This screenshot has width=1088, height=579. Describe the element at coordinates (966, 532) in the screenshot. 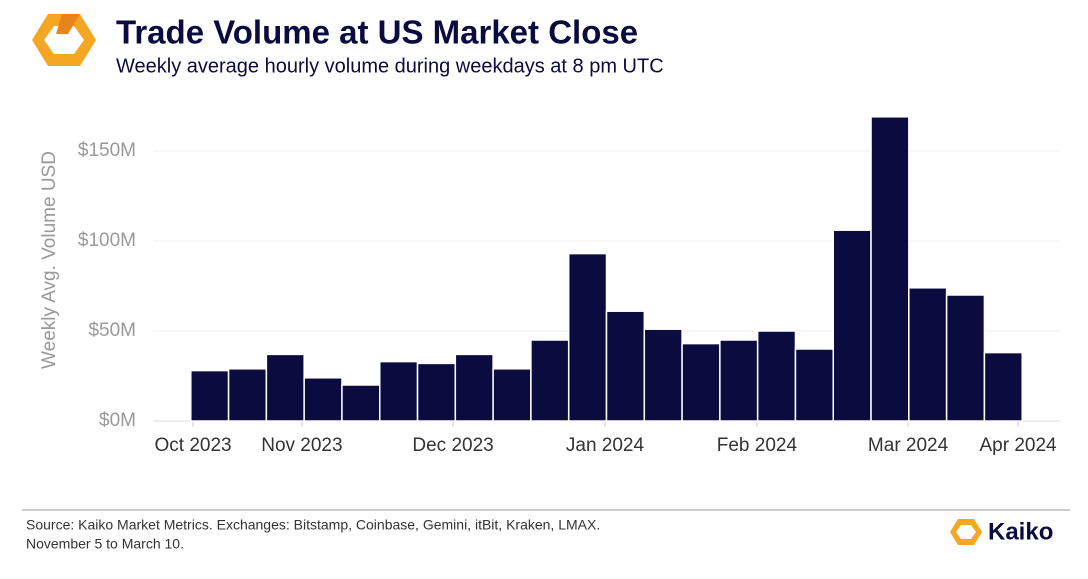

I see `brand-logo` at that location.